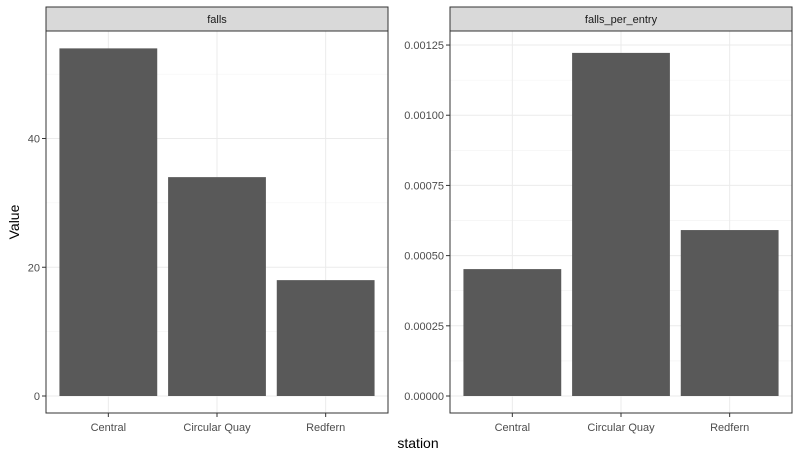 The width and height of the screenshot is (800, 459). Describe the element at coordinates (14, 221) in the screenshot. I see `y-axis-title: Value` at that location.